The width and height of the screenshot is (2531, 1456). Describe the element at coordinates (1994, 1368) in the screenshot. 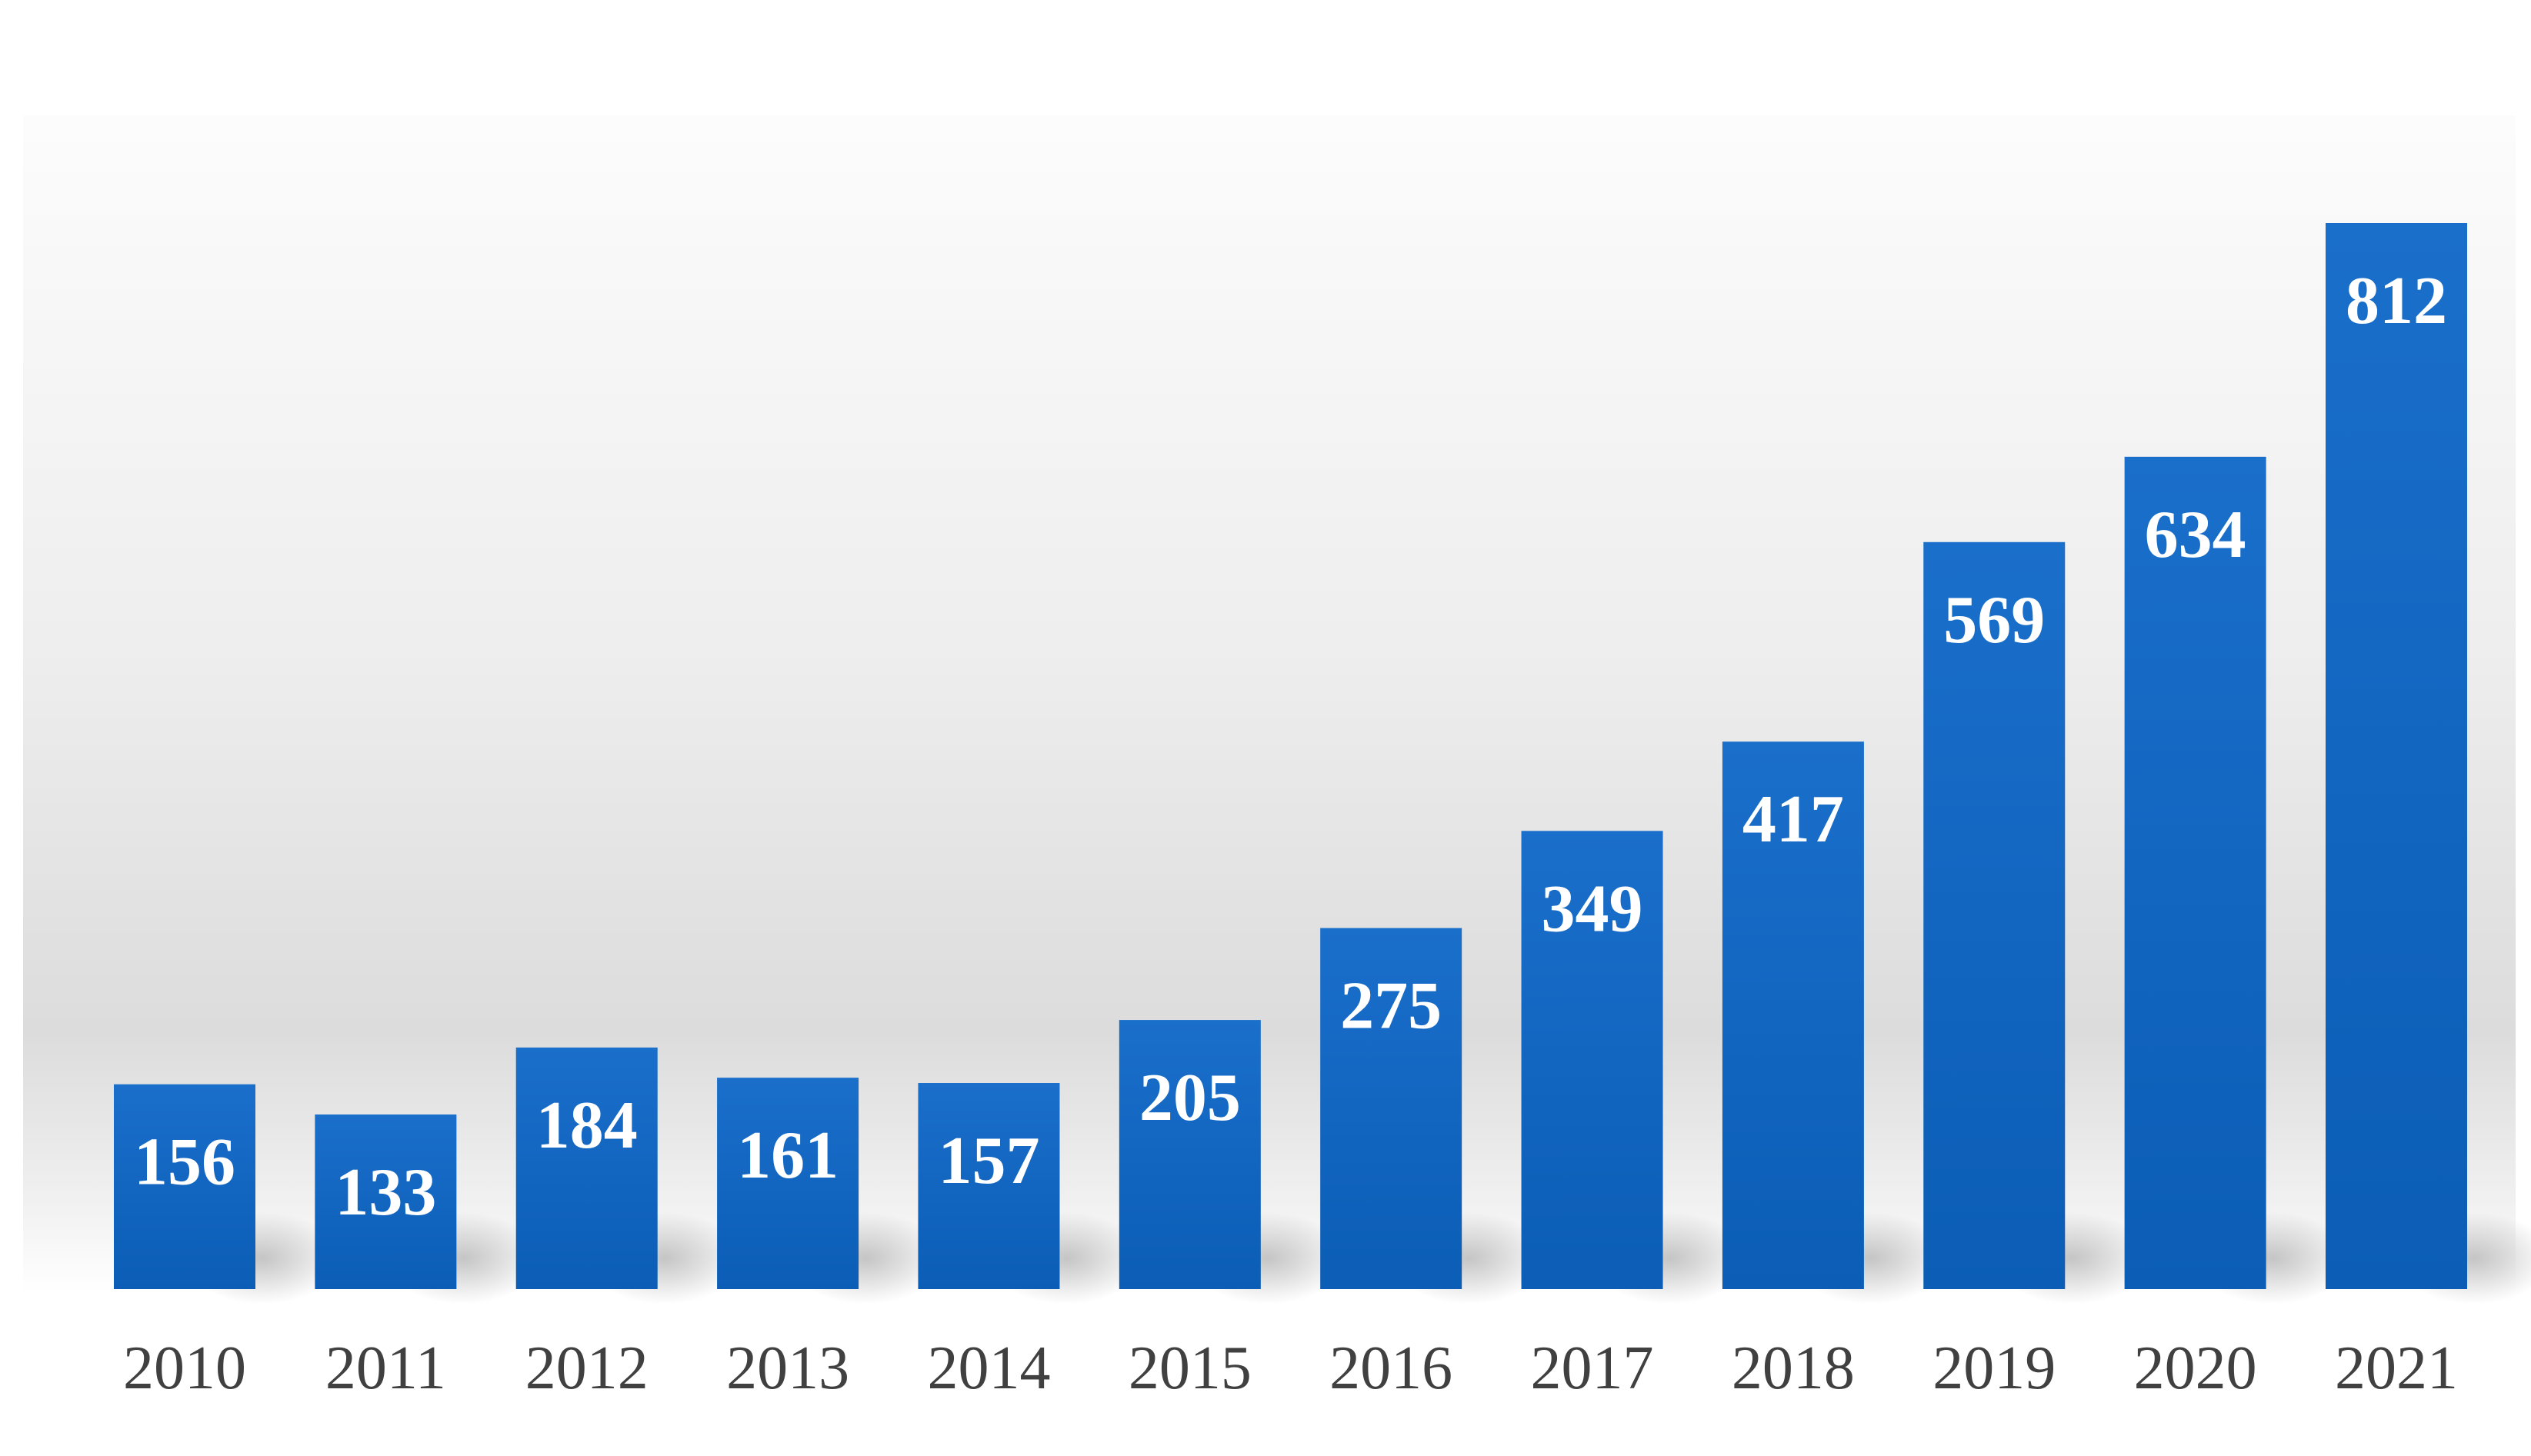

I see `category-label-2019: 2019` at that location.